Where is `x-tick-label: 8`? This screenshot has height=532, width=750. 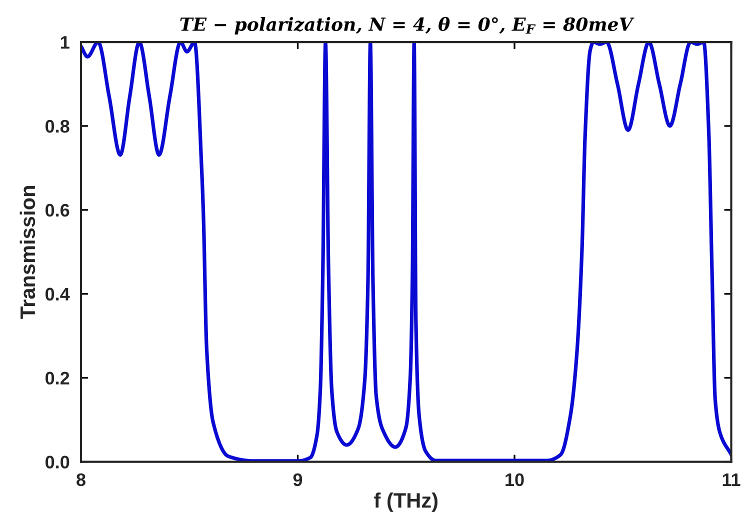
x-tick-label: 8 is located at coordinates (81, 479).